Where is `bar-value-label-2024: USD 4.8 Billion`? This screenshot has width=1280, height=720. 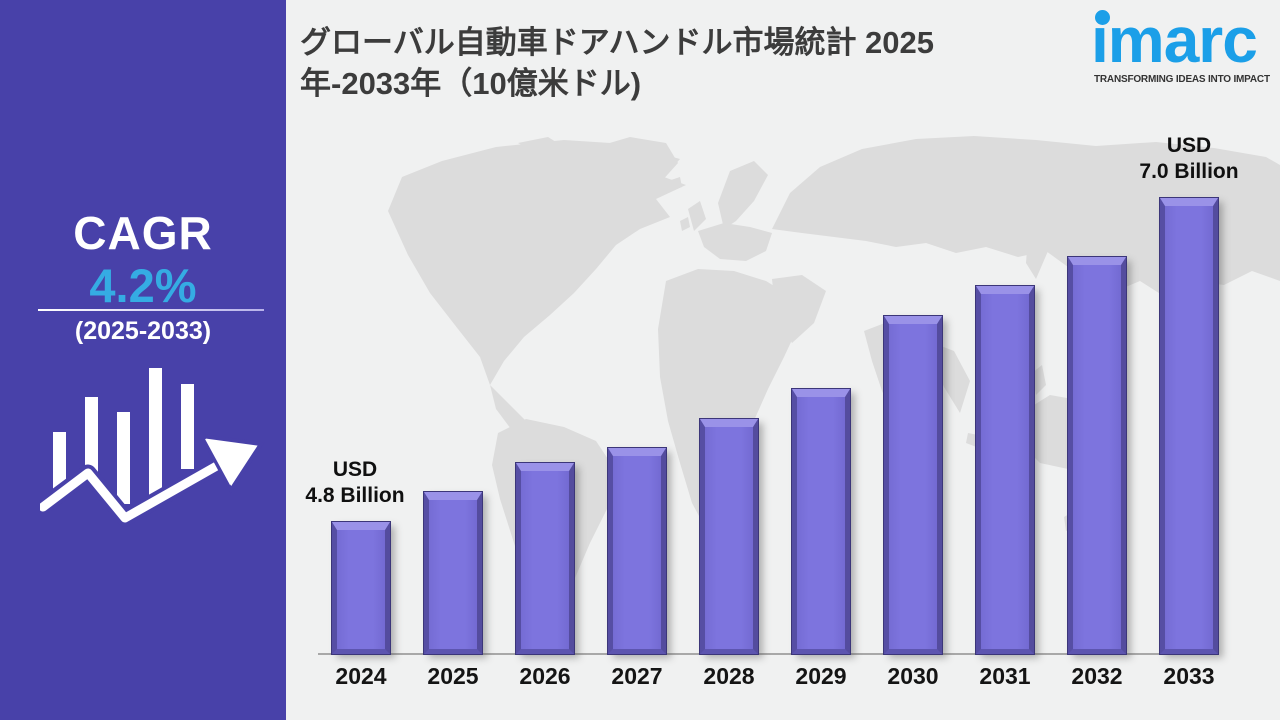
bar-value-label-2024: USD 4.8 Billion is located at coordinates (355, 482).